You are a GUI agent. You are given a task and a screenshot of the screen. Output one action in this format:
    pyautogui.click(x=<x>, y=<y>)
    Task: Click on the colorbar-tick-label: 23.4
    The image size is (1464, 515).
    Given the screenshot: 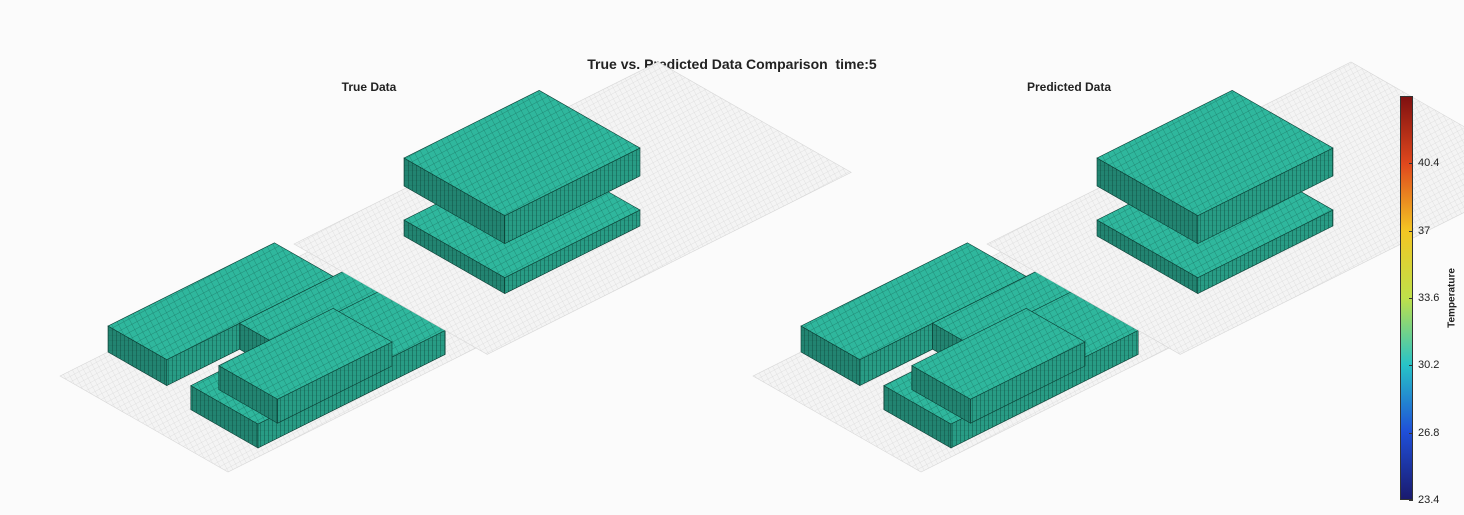 What is the action you would take?
    pyautogui.click(x=1429, y=500)
    